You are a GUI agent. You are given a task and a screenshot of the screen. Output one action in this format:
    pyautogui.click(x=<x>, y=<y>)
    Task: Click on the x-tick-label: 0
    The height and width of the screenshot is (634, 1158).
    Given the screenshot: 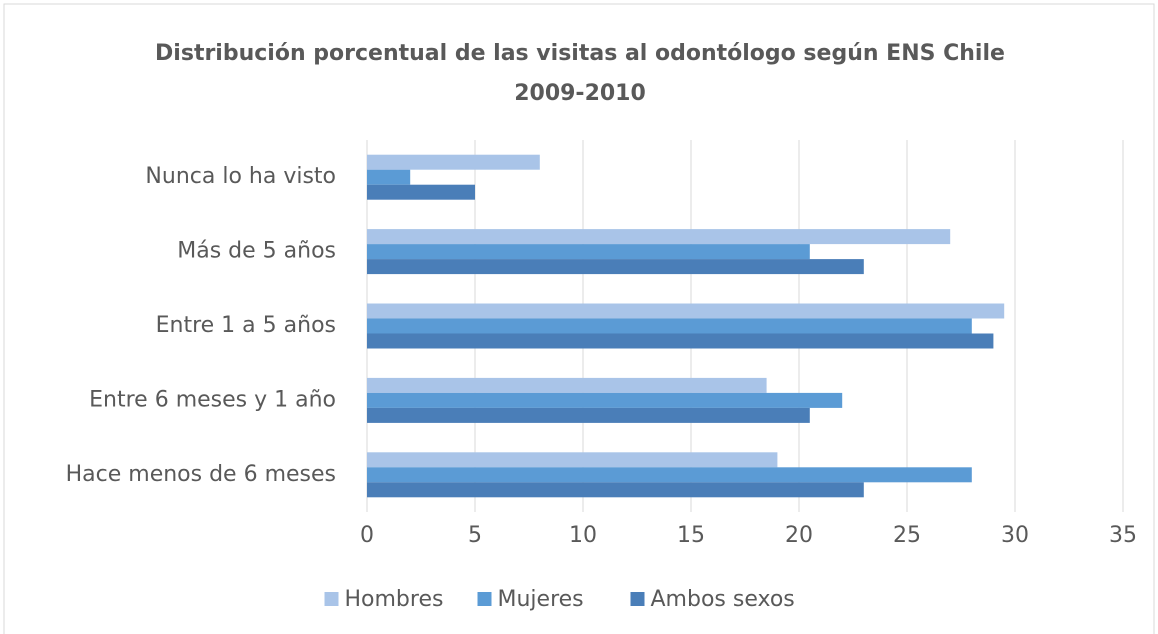 What is the action you would take?
    pyautogui.click(x=367, y=535)
    